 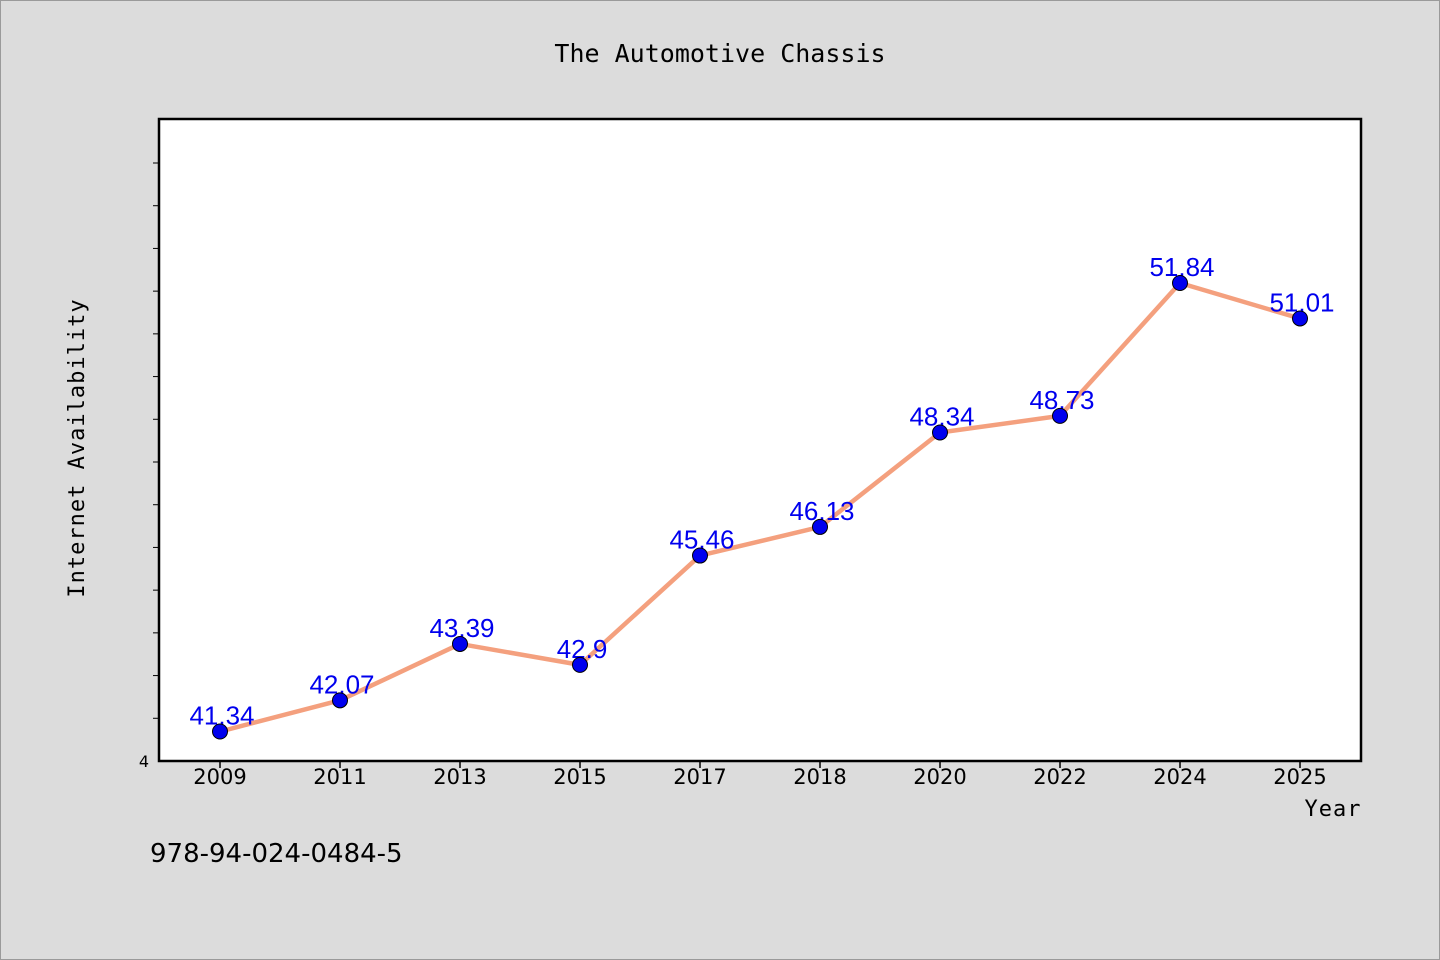 I want to click on x-tick-label: 2018, so click(x=819, y=777).